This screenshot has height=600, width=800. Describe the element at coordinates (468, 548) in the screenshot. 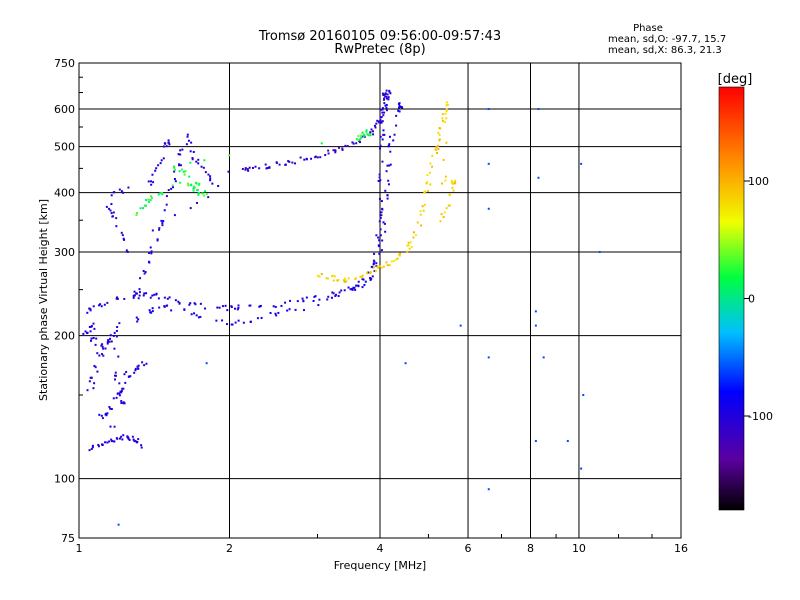

I see `x-tick-label: 6` at that location.